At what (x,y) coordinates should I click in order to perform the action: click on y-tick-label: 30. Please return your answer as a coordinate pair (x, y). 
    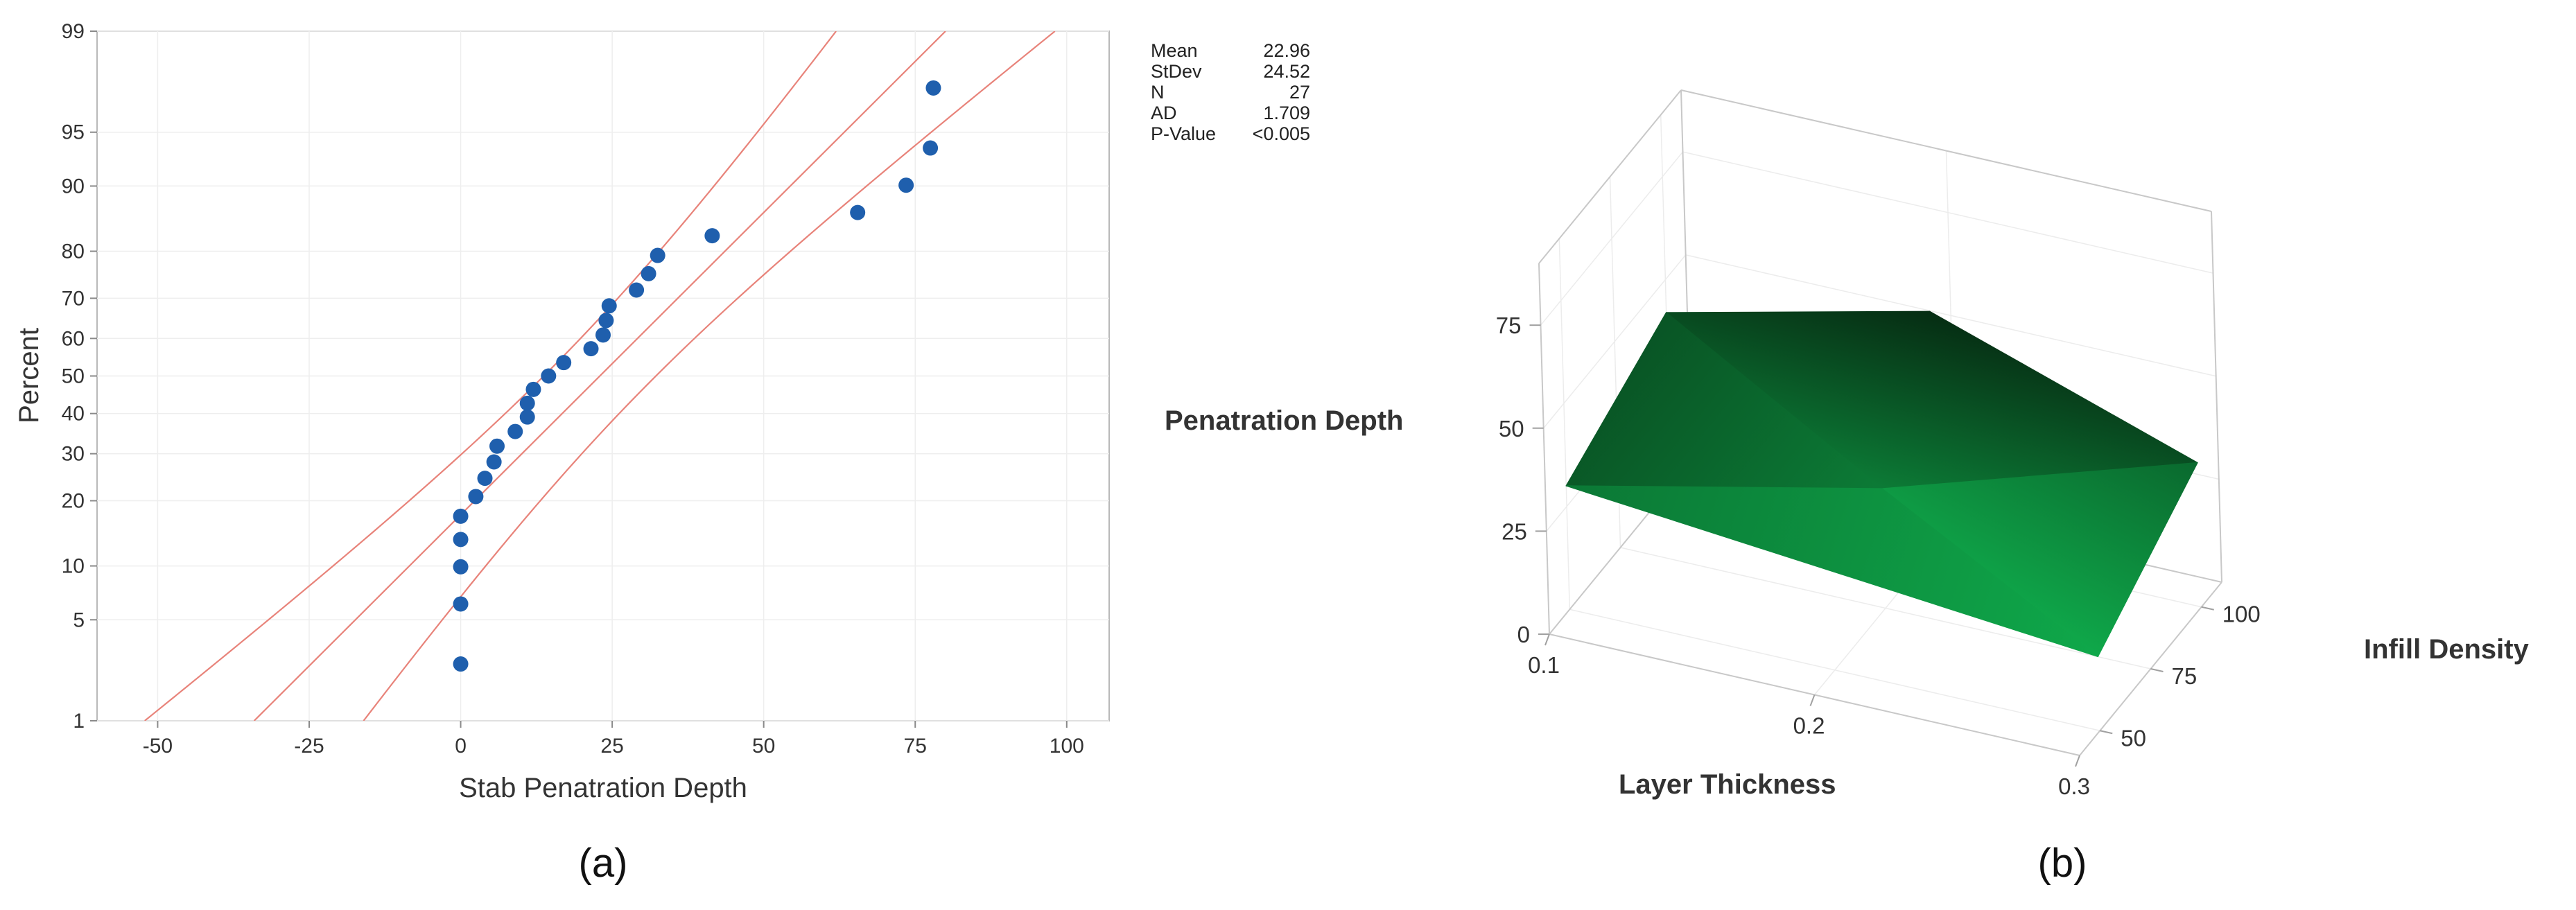
    Looking at the image, I should click on (73, 454).